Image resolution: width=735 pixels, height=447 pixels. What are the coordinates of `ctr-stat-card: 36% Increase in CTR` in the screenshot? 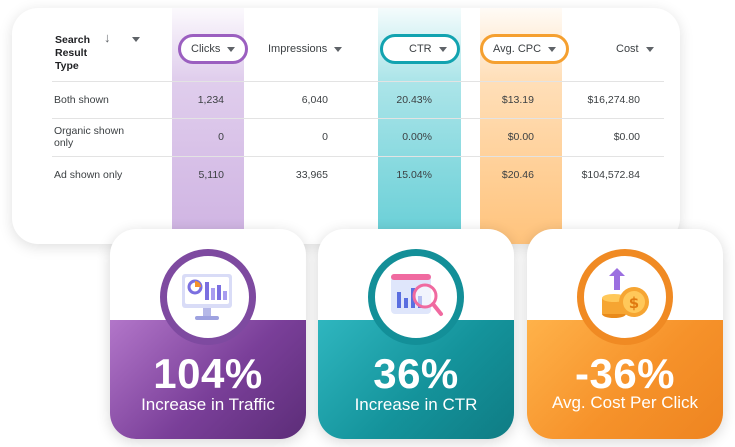 It's located at (416, 334).